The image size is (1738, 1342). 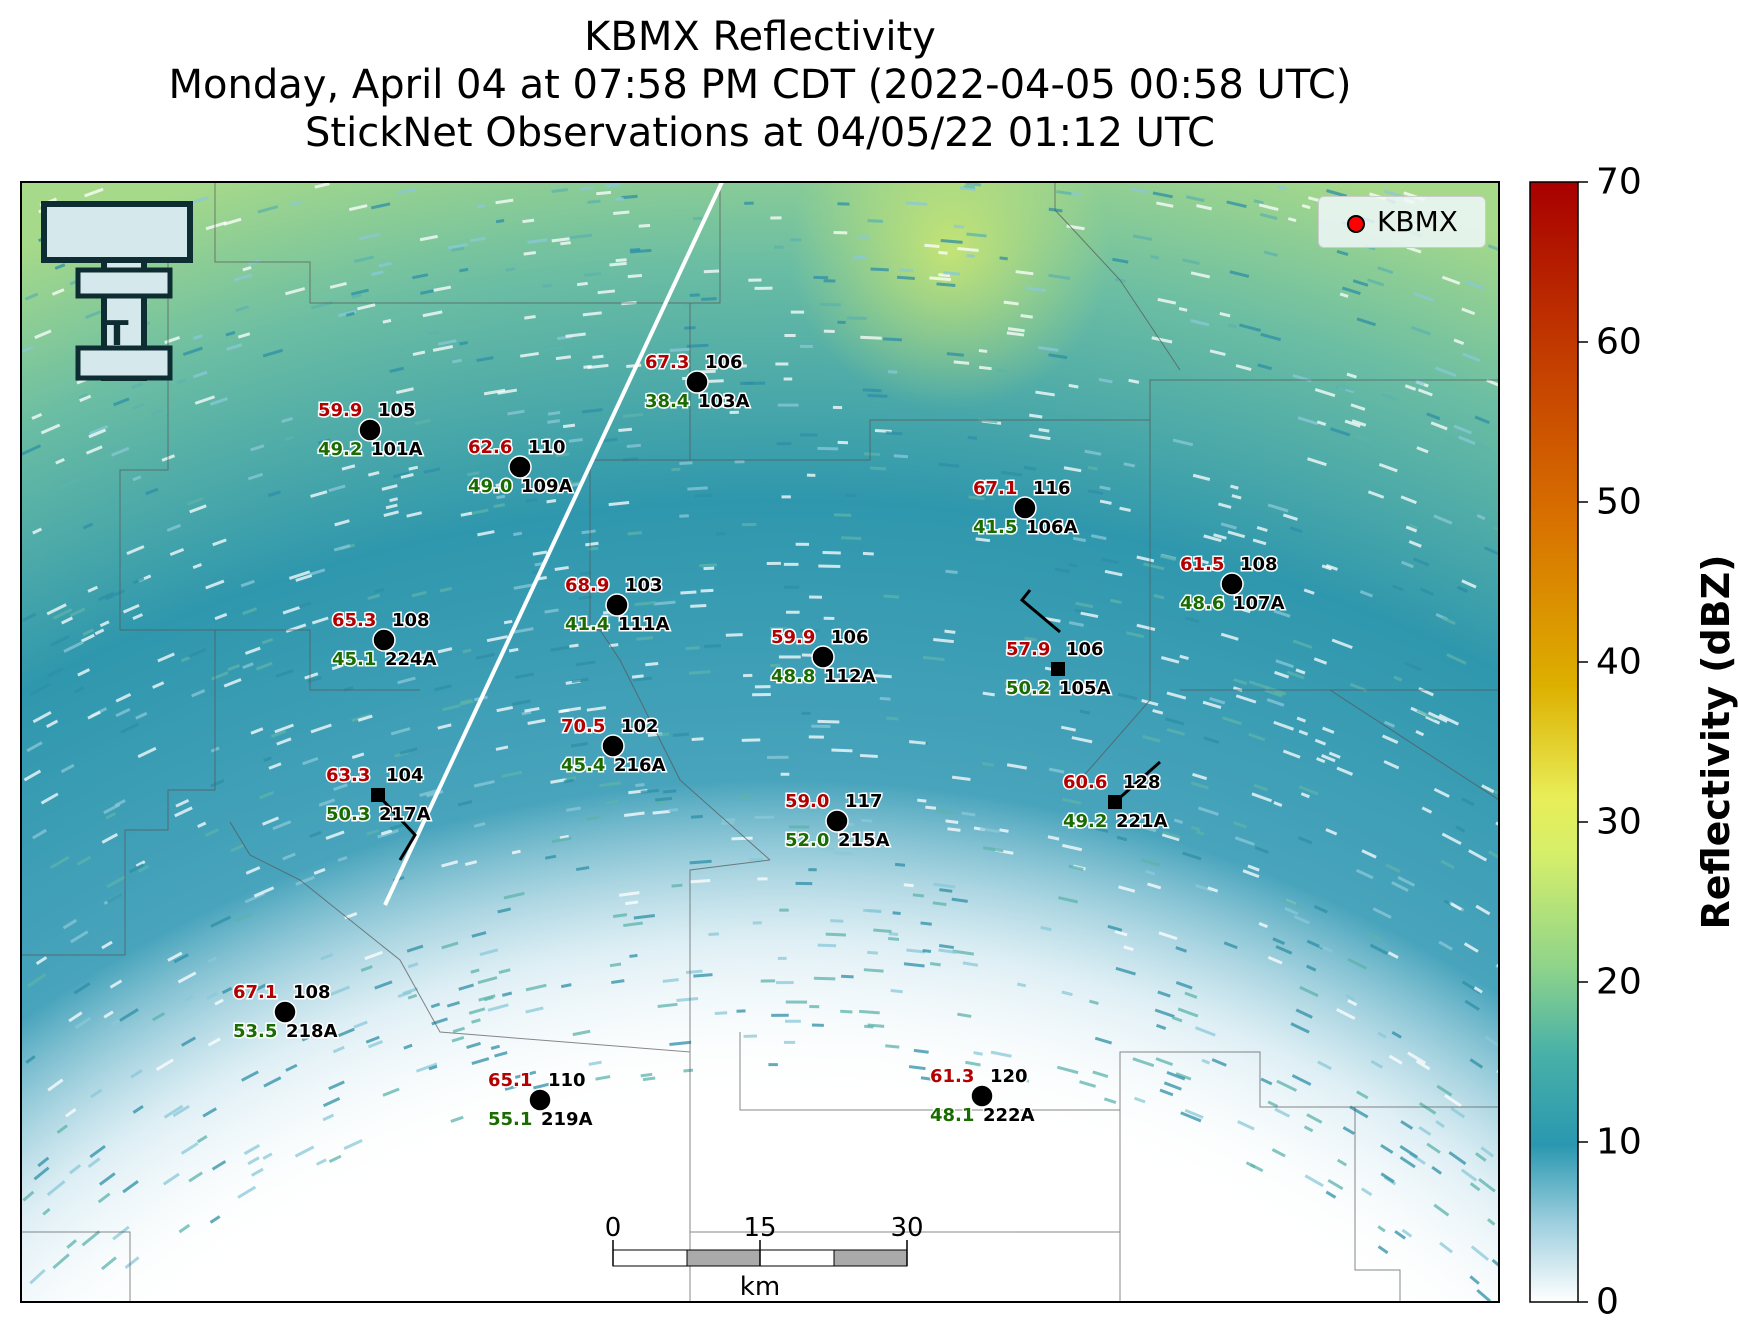 I want to click on title-line-1: KBMX Reflectivity, so click(x=760, y=37).